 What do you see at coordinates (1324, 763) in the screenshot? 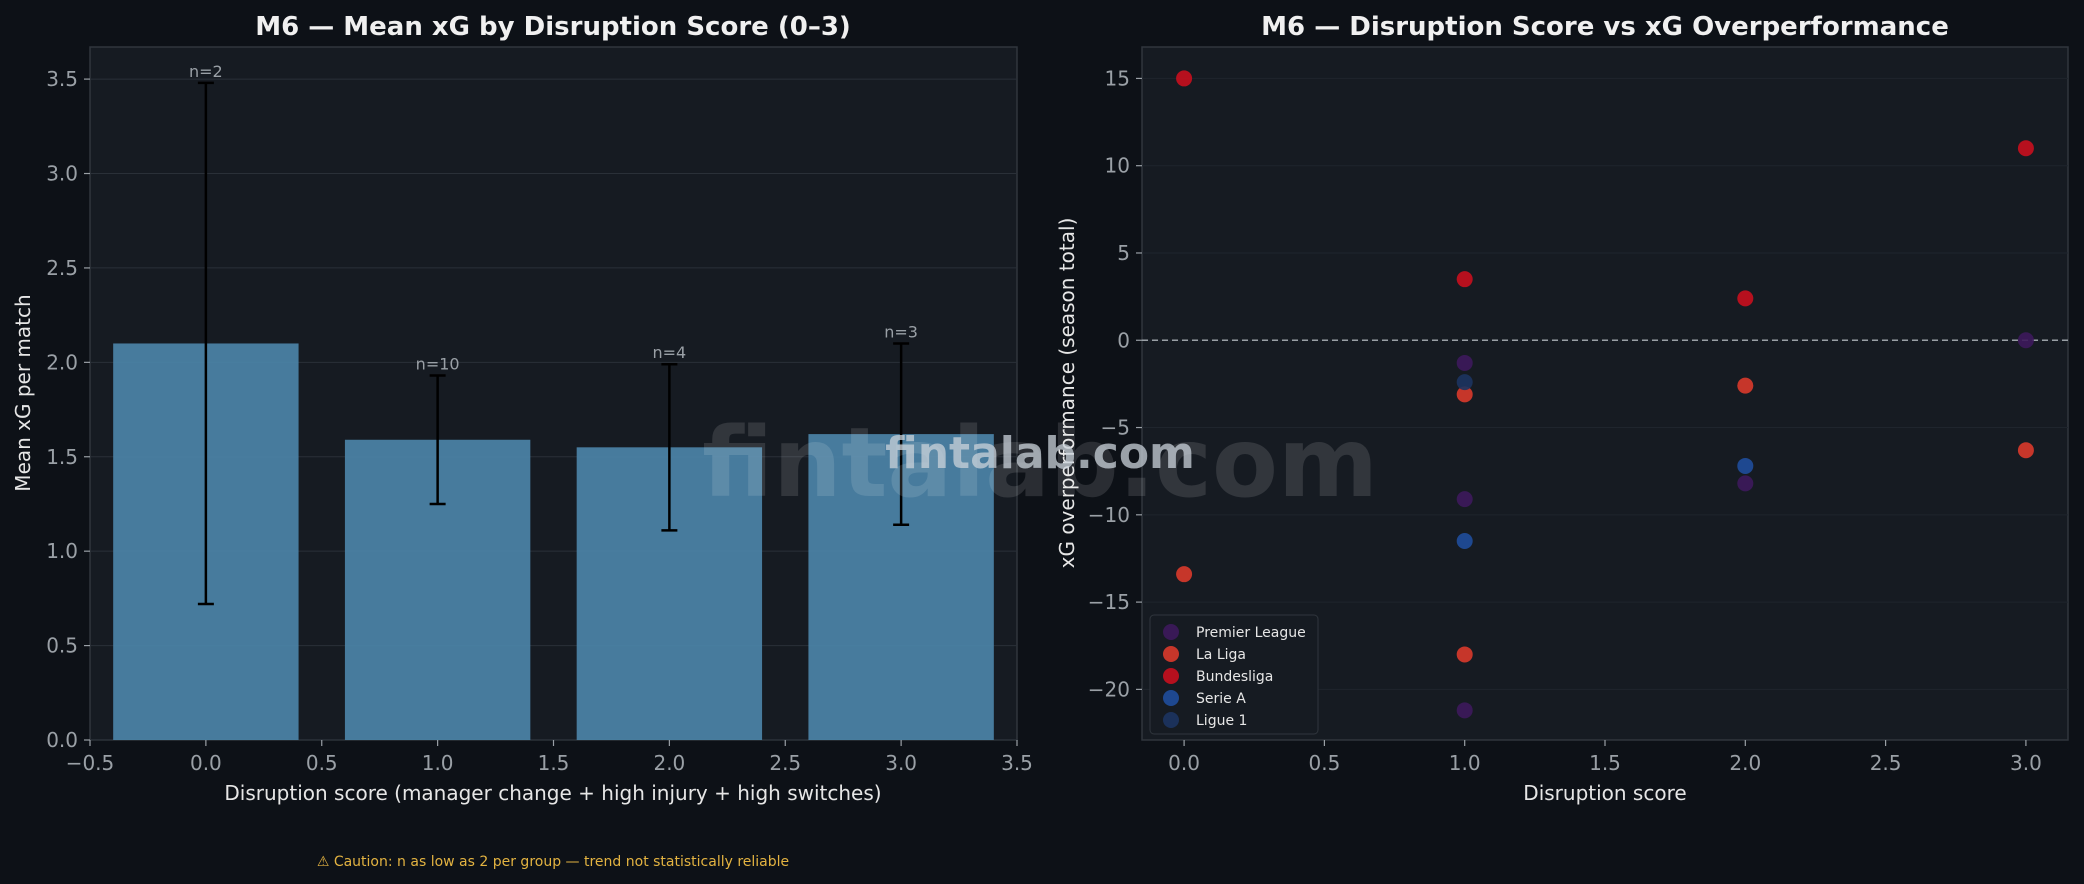
I see `scatter-chart-x-tick-label: 0.5` at bounding box center [1324, 763].